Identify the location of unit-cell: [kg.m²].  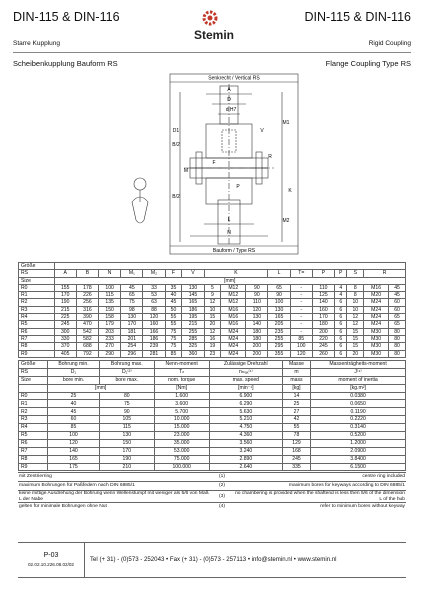
(358, 388).